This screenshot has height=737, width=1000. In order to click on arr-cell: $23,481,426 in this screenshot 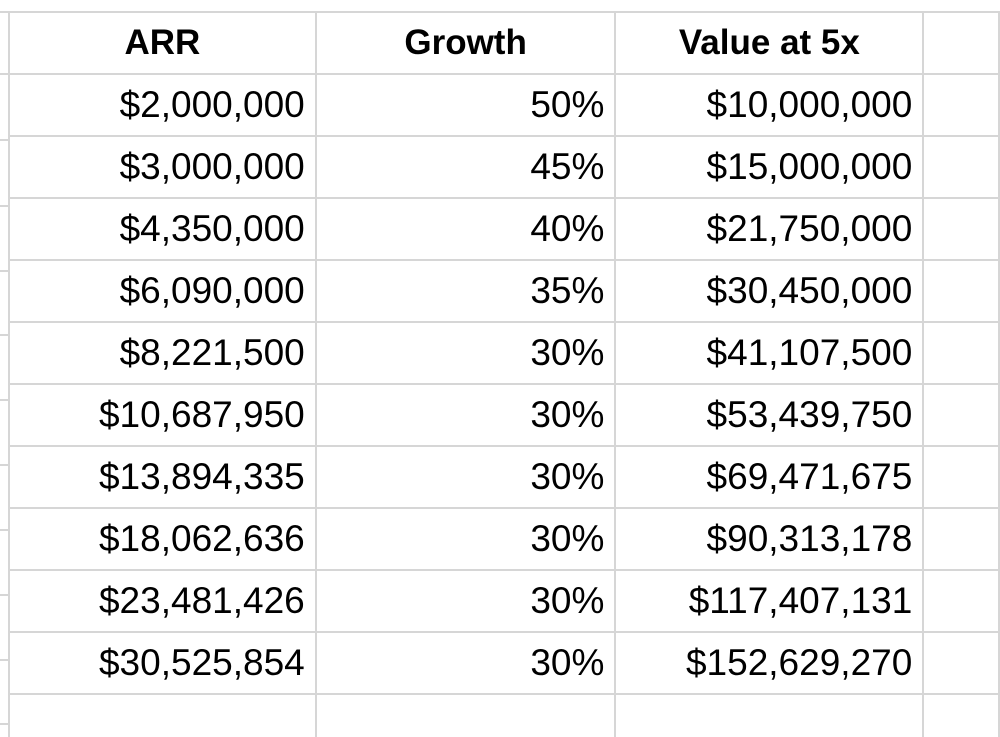, I will do `click(162, 601)`.